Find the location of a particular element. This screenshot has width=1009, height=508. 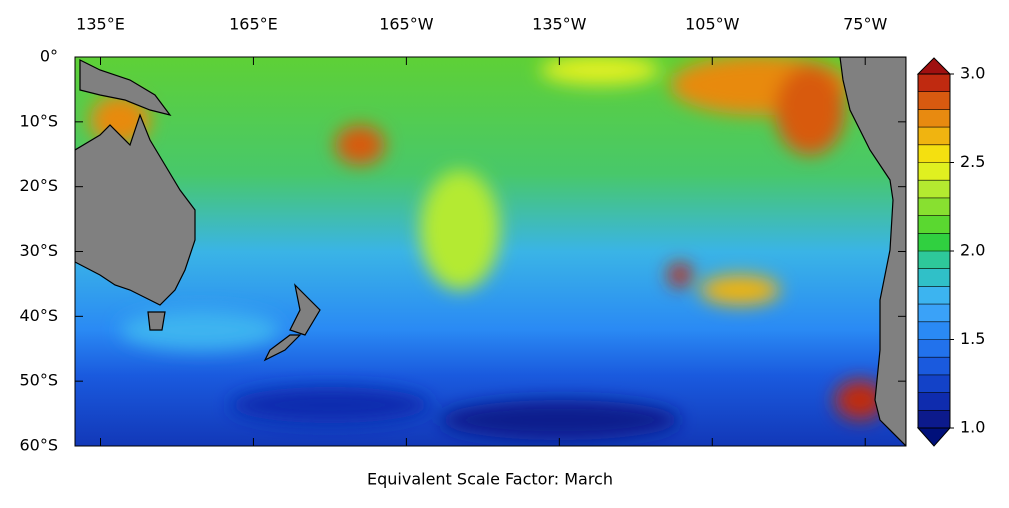

lat-tick-label: 10°S is located at coordinates (38, 120).